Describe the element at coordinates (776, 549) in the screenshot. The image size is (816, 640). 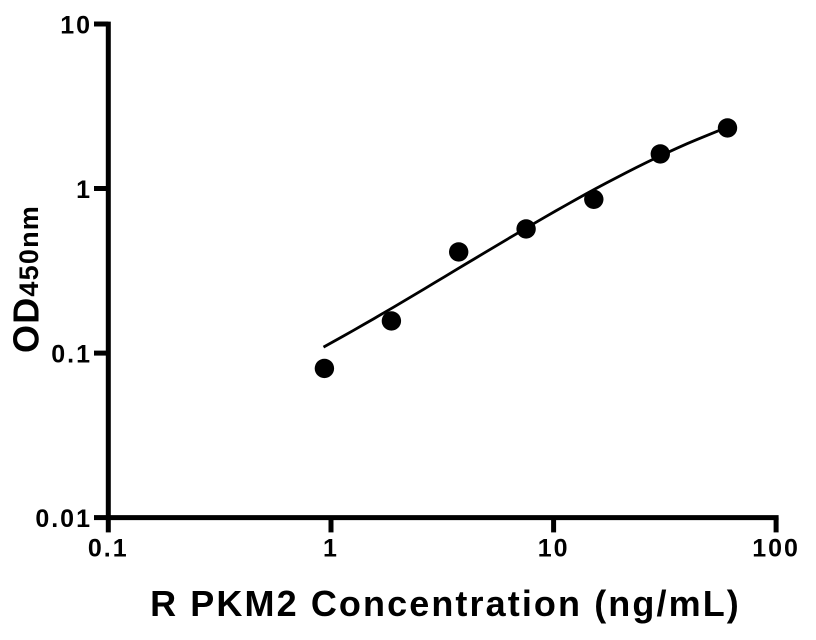
I see `svg-text: 100` at that location.